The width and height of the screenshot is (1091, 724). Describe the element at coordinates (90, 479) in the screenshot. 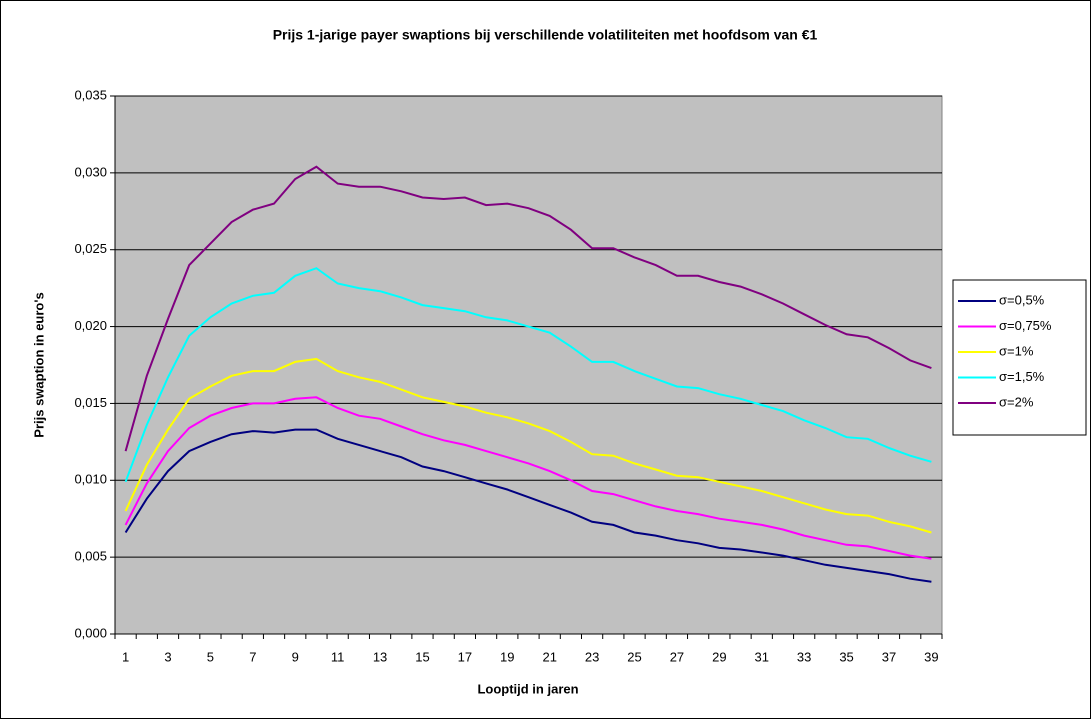

I see `y-tick-label: 0,010` at that location.